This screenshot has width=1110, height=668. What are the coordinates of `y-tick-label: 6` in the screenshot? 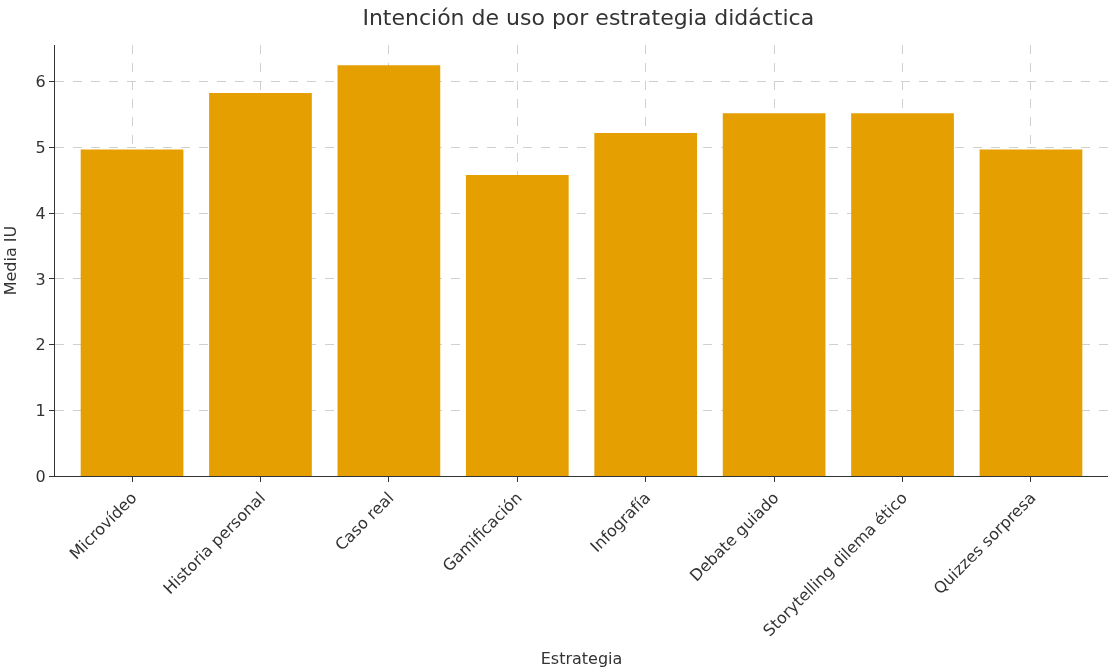 It's located at (40, 82).